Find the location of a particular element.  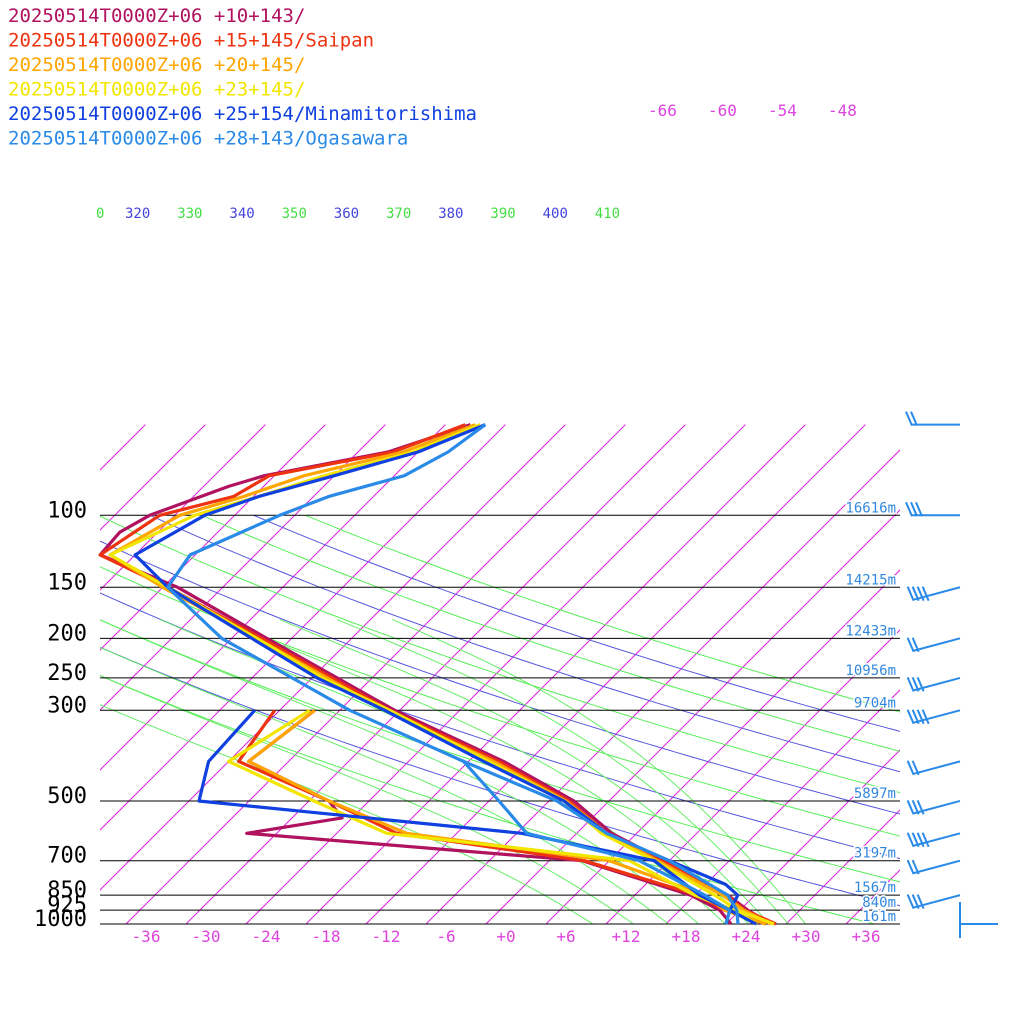

x-tick-label: +36 is located at coordinates (866, 936).